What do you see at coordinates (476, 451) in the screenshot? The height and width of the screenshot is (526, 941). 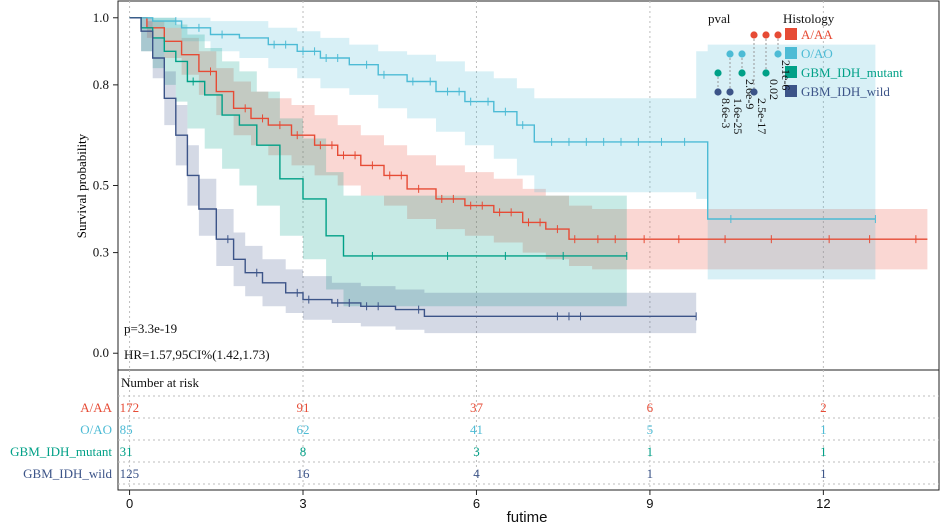 I see `risk-count-gbm-idh-mutant-6: 3` at bounding box center [476, 451].